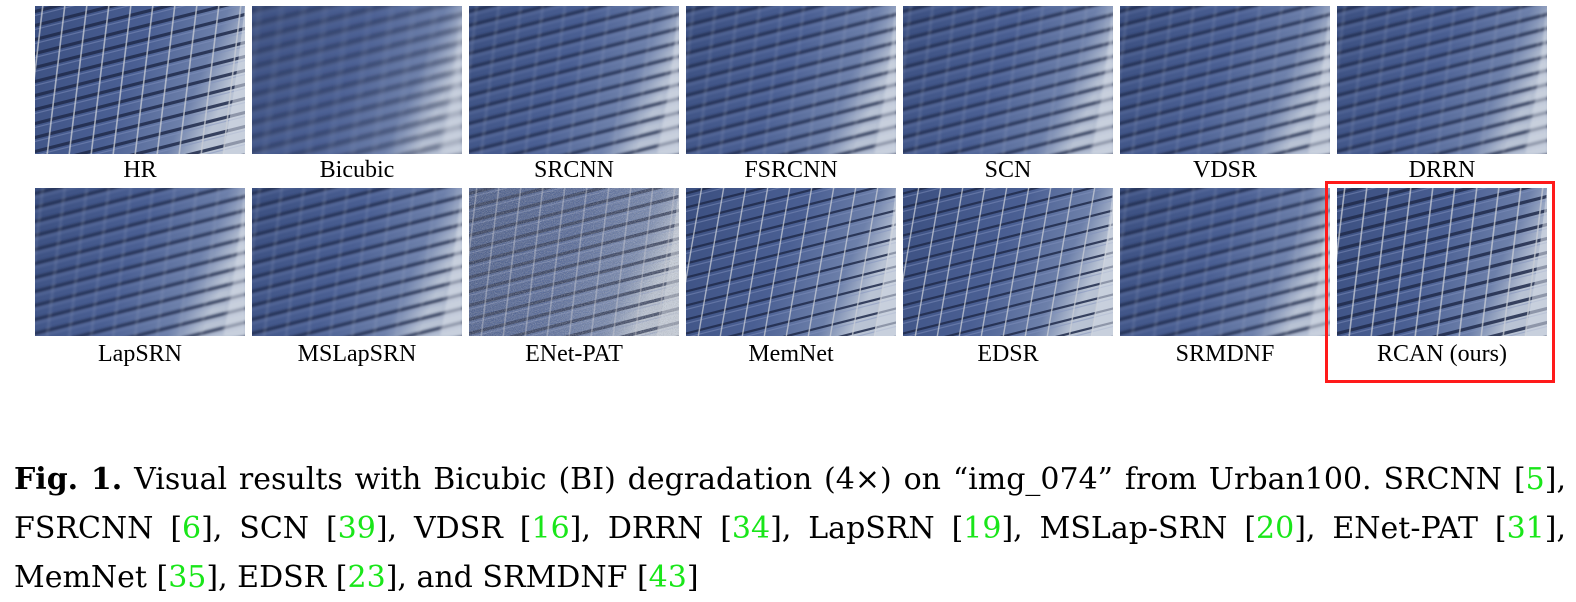 Image resolution: width=1576 pixels, height=602 pixels. Describe the element at coordinates (692, 577) in the screenshot. I see `caption-text: ]` at that location.